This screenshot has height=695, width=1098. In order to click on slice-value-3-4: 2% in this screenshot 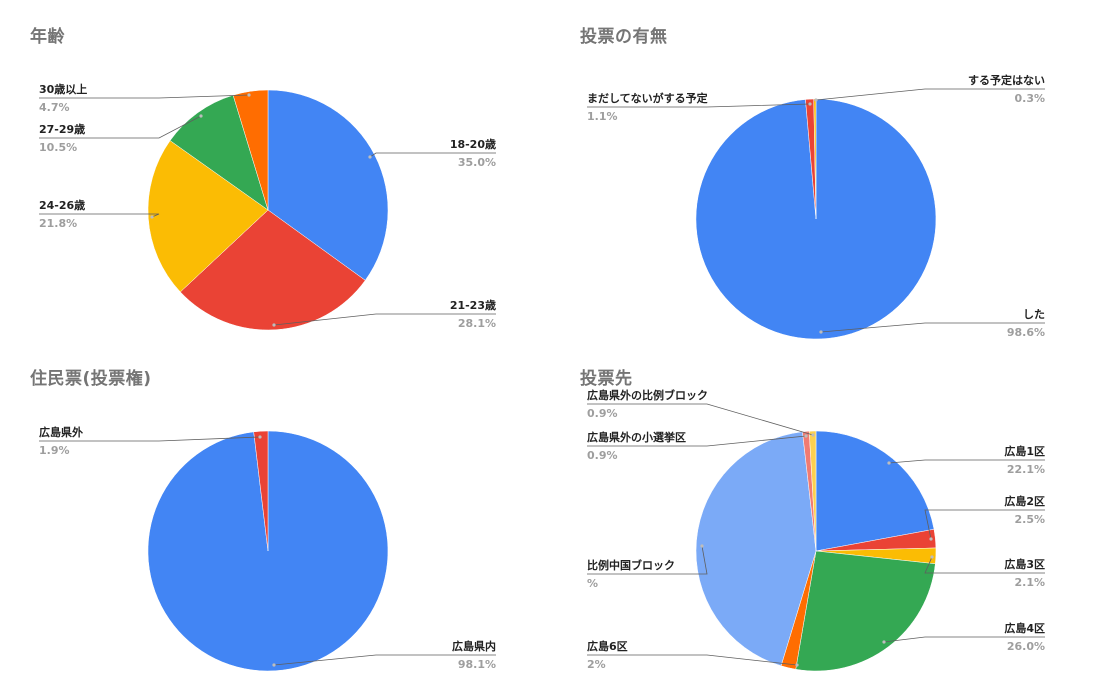, I will do `click(596, 664)`.